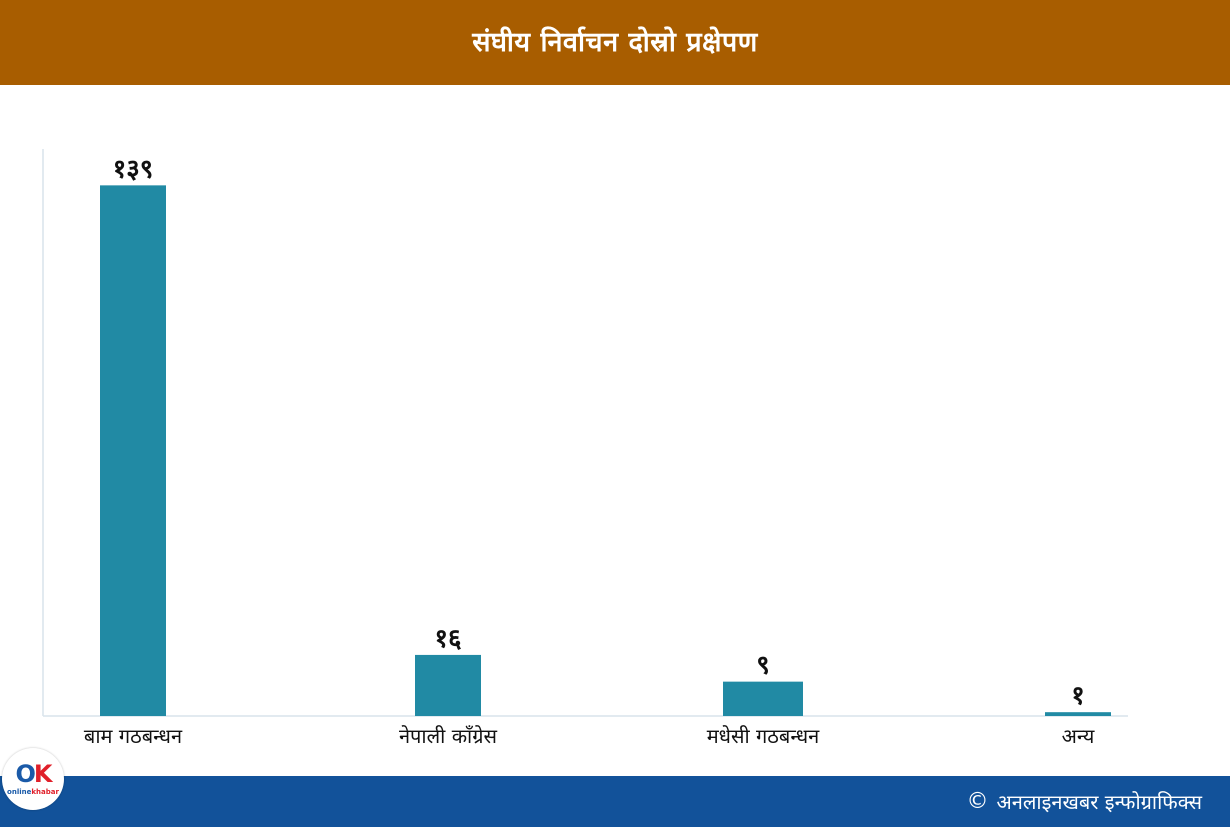  I want to click on footer-credit: © अनलाइनखबर इन्फोग्राफिक्स, so click(1084, 801).